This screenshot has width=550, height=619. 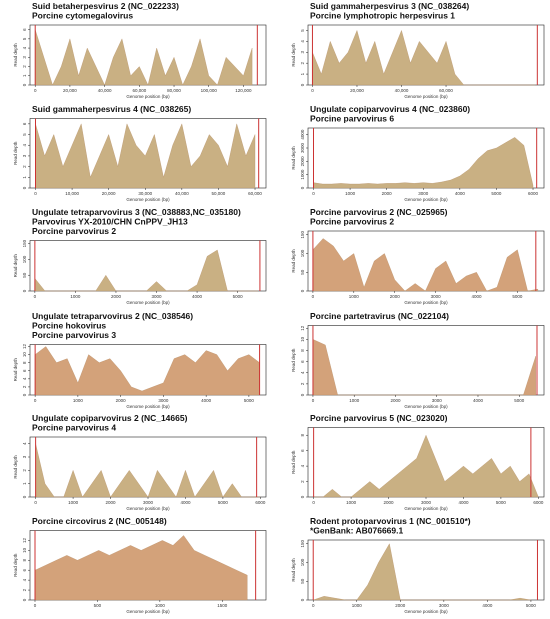 I want to click on panel-title: Rodent protoparvovirus 1 (NC_001510*), so click(x=390, y=521).